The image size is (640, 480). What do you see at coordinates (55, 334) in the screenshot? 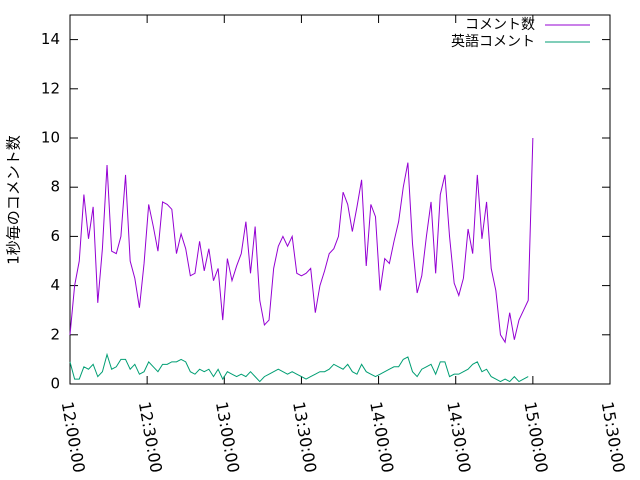
I see `y-tick-label: 2` at bounding box center [55, 334].